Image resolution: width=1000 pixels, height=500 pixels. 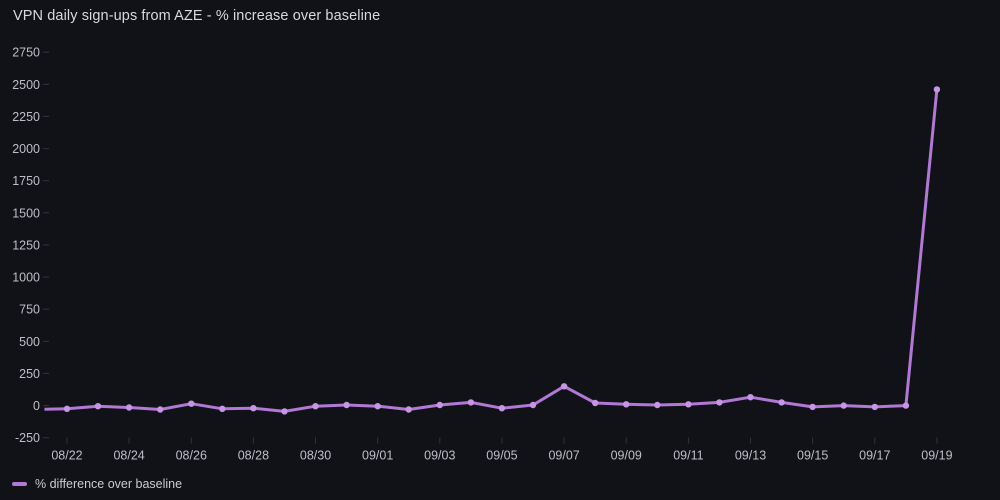 I want to click on y-axis-tick-label: 2750, so click(x=26, y=53).